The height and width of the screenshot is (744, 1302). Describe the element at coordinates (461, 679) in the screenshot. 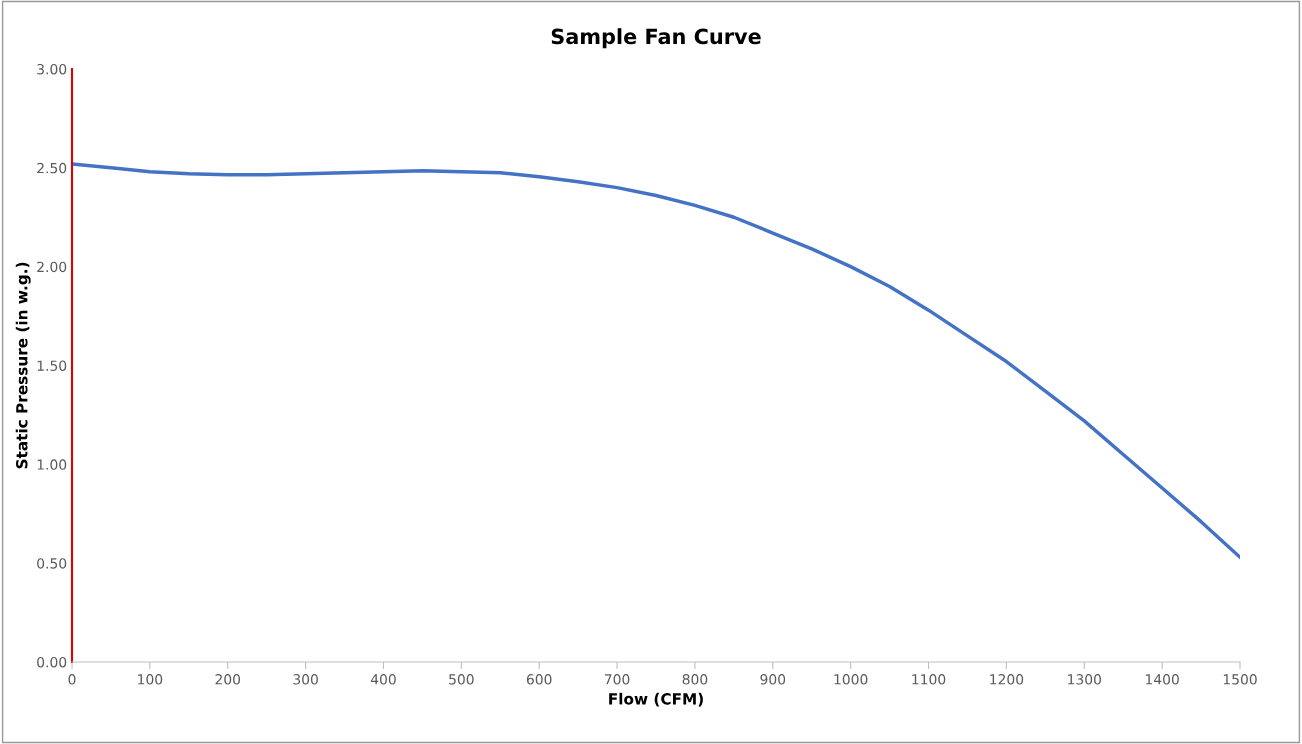

I see `x-tick-label: 500` at that location.